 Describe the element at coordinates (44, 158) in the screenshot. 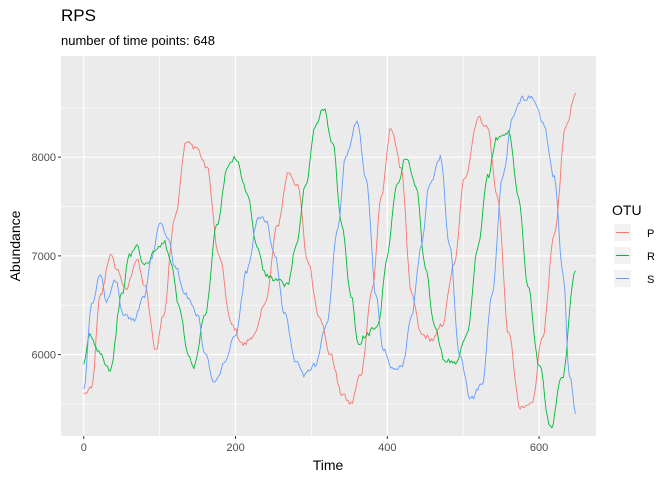

I see `y-tick-label: 8000` at that location.